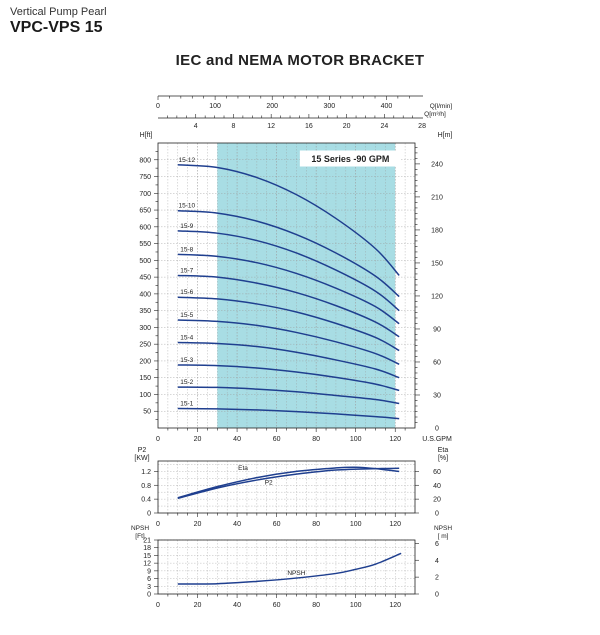 This screenshot has width=600, height=635. I want to click on left-axis-tick-label: 200, so click(145, 361).